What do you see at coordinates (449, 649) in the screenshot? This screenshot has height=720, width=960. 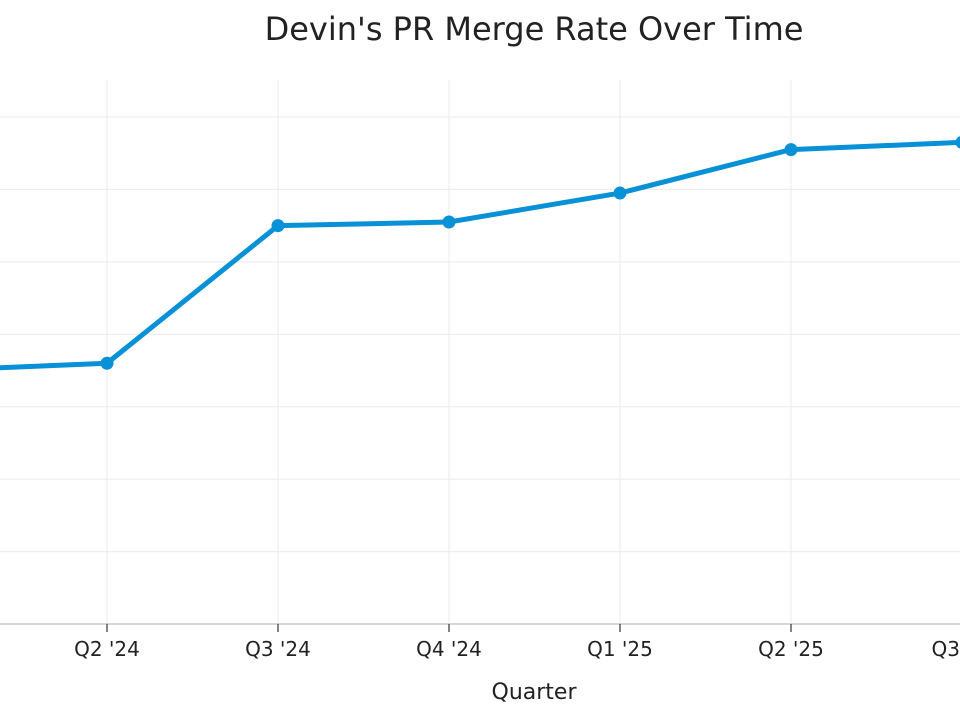 I see `x-tick-label-2: Q4 '24` at bounding box center [449, 649].